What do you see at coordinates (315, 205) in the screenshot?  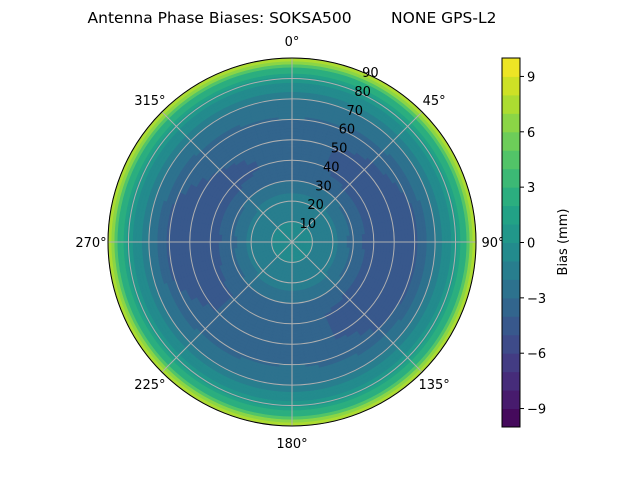 I see `r-tick-label: 20` at bounding box center [315, 205].